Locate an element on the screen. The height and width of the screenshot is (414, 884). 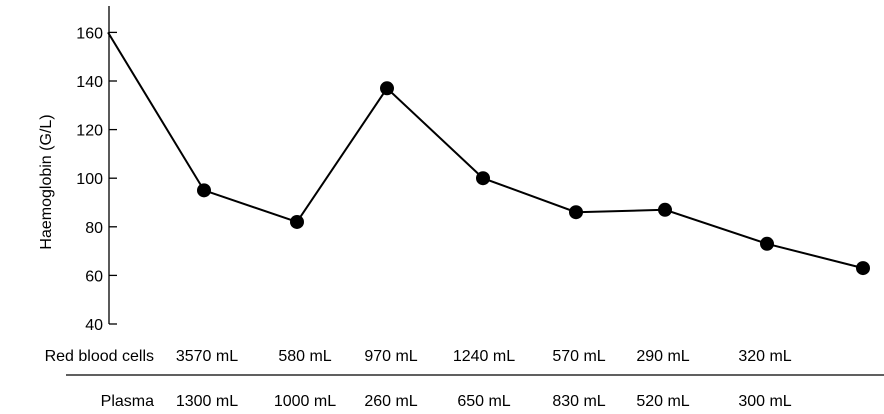
volume-label: 580 mL is located at coordinates (304, 356).